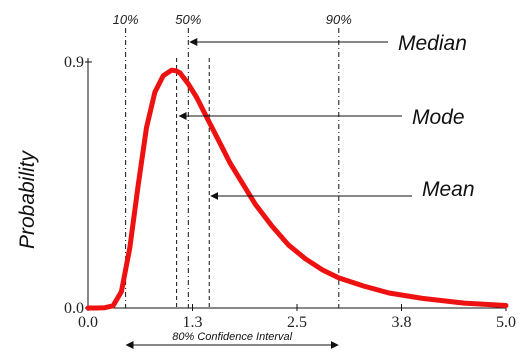 The width and height of the screenshot is (522, 356). Describe the element at coordinates (297, 322) in the screenshot. I see `x-tick-label: 2.5` at that location.